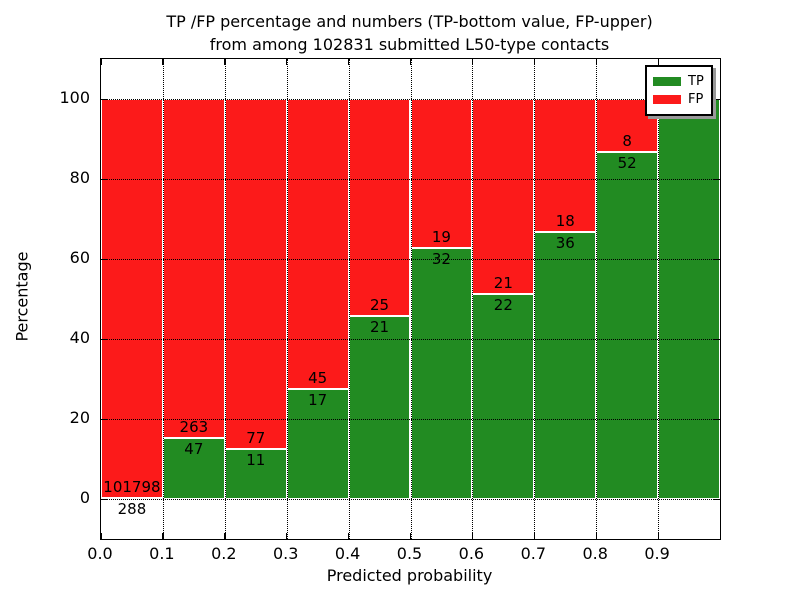 The height and width of the screenshot is (600, 800). Describe the element at coordinates (256, 460) in the screenshot. I see `tp-count-label: 11` at that location.